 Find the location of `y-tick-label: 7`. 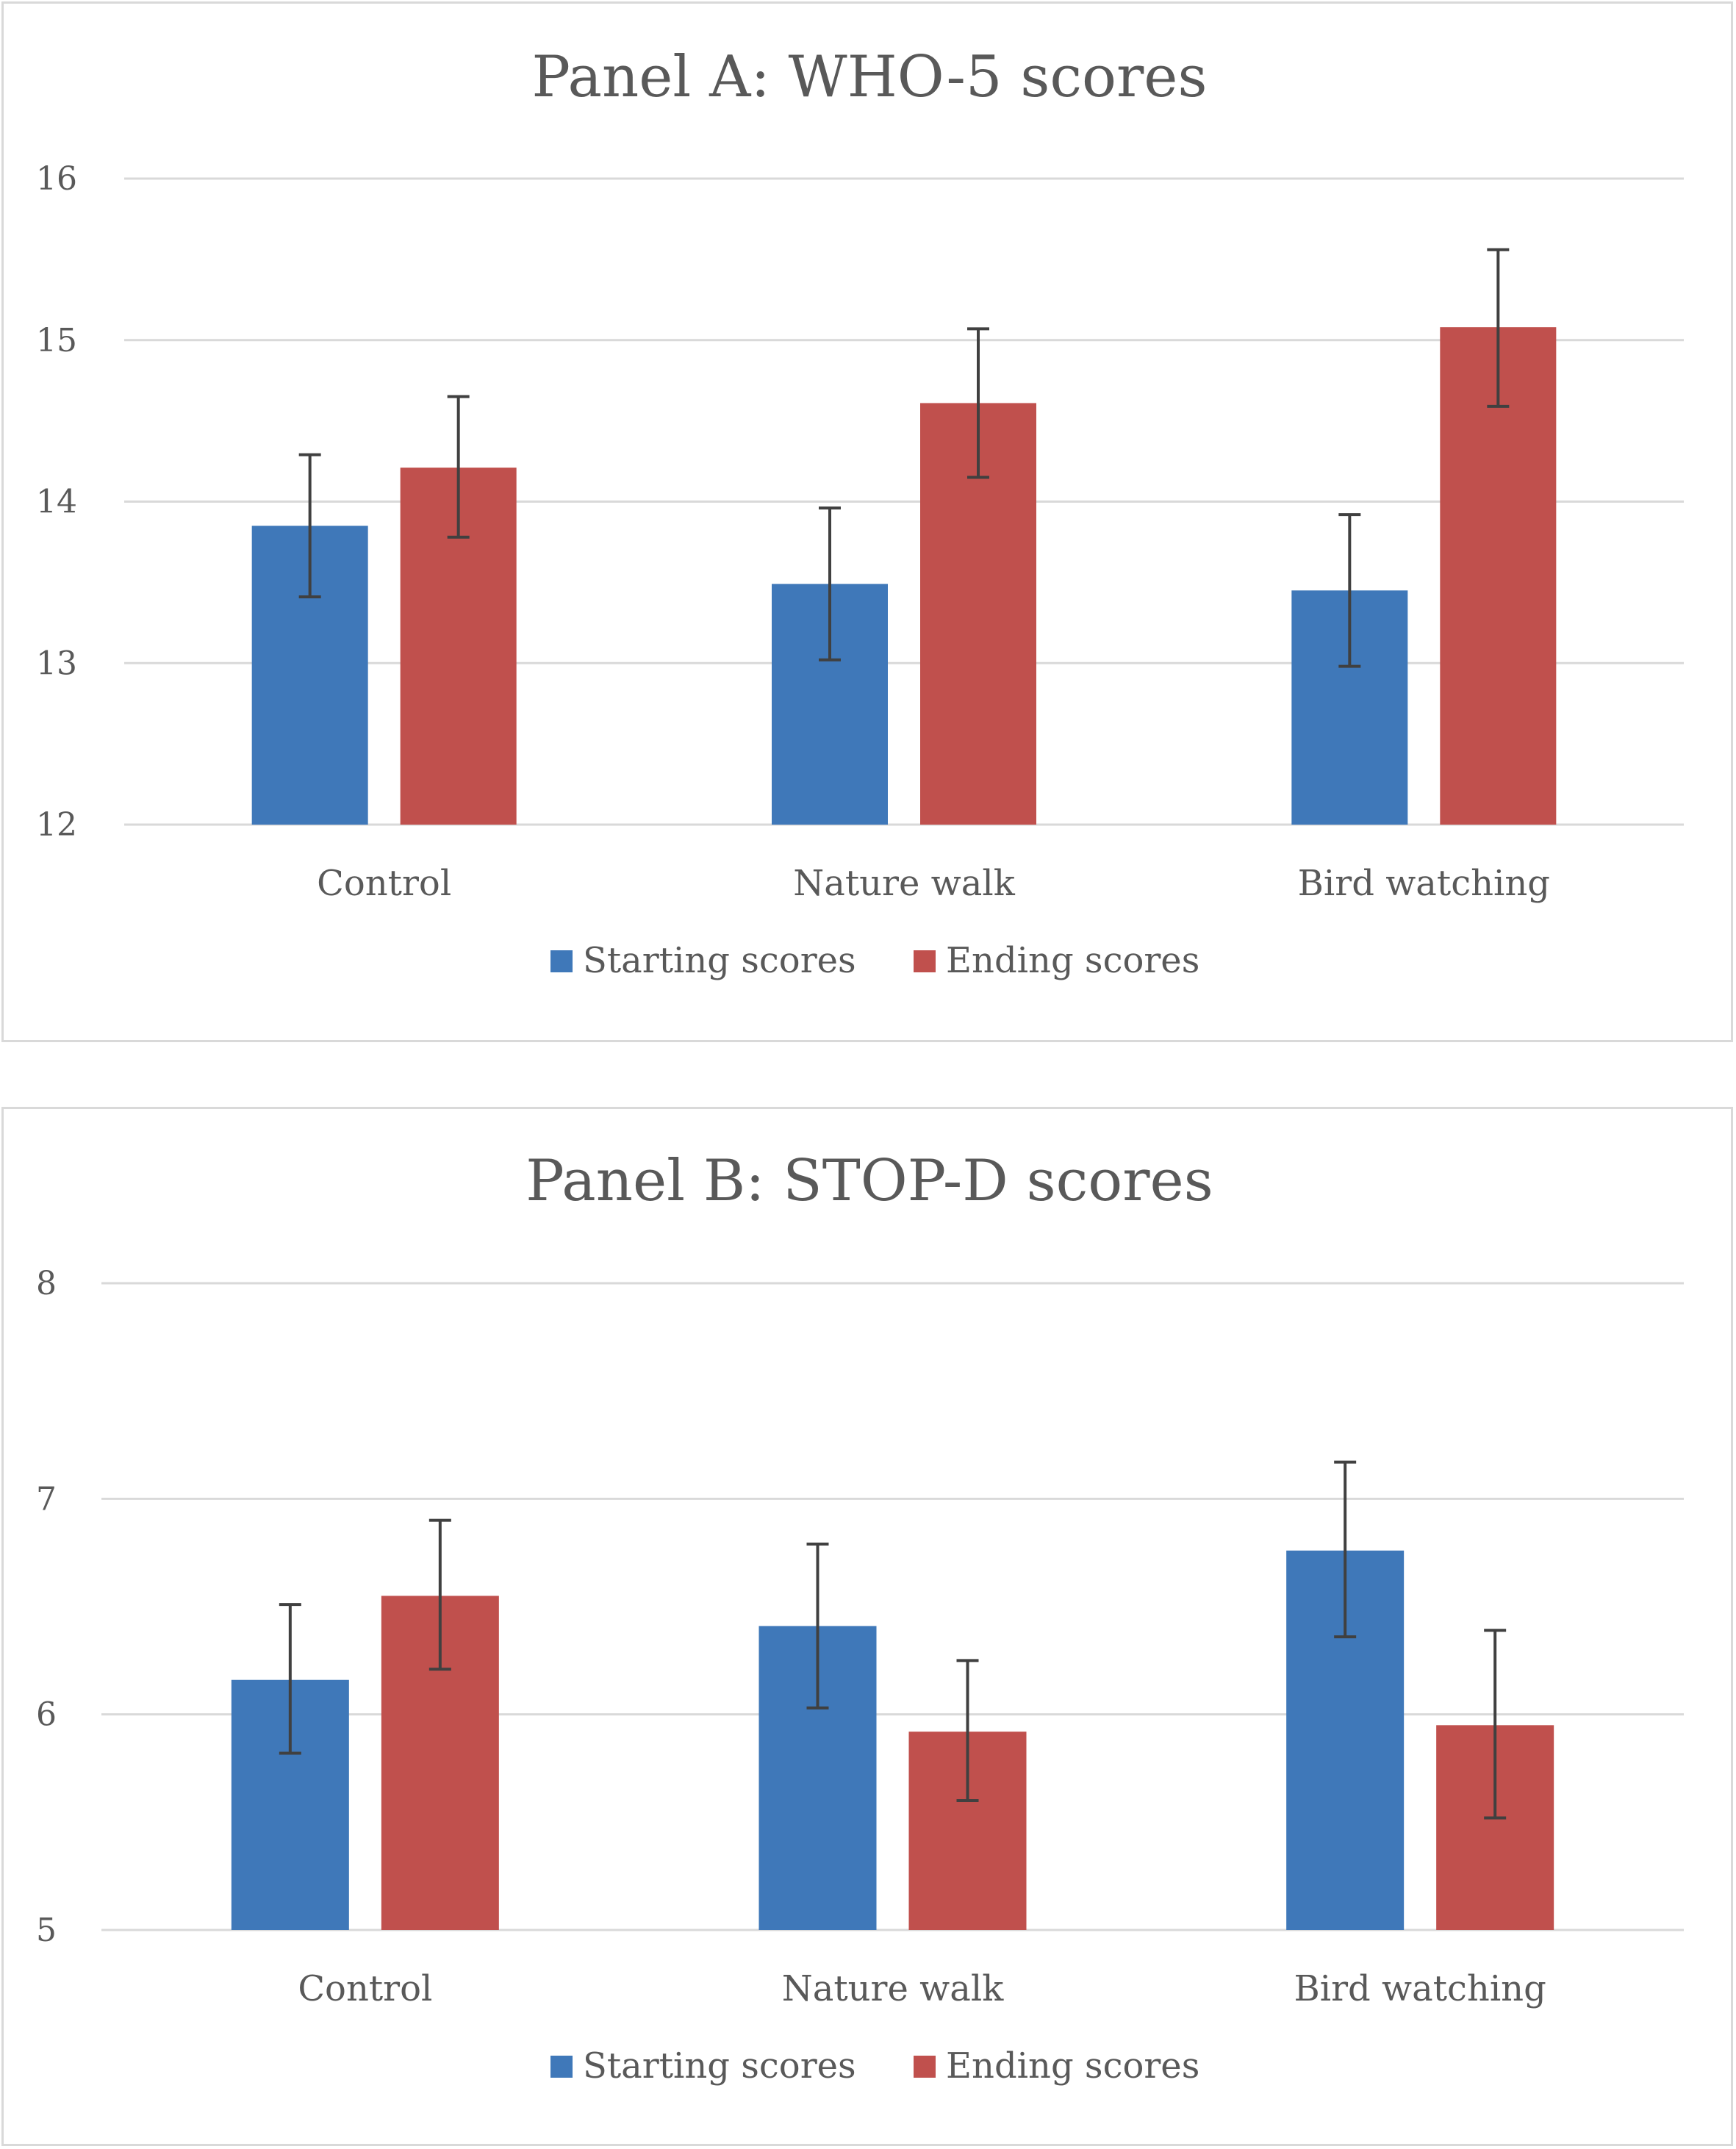

y-tick-label: 7 is located at coordinates (46, 1499).